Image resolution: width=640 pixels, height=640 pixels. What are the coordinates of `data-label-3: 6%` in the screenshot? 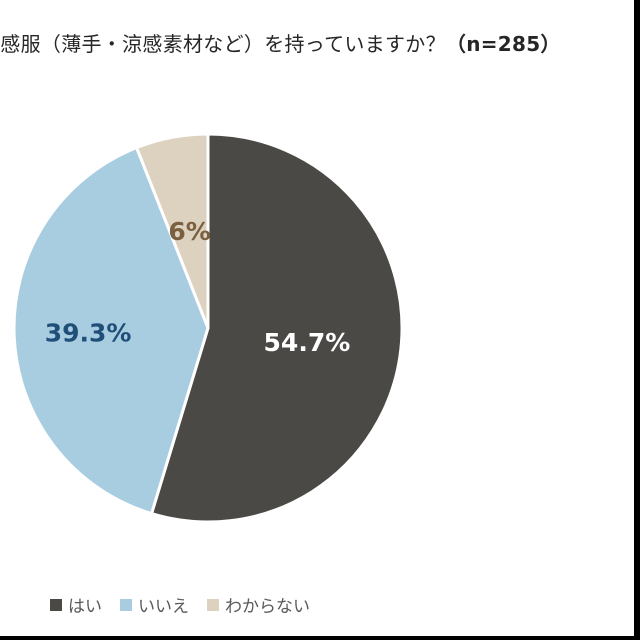 It's located at (189, 231).